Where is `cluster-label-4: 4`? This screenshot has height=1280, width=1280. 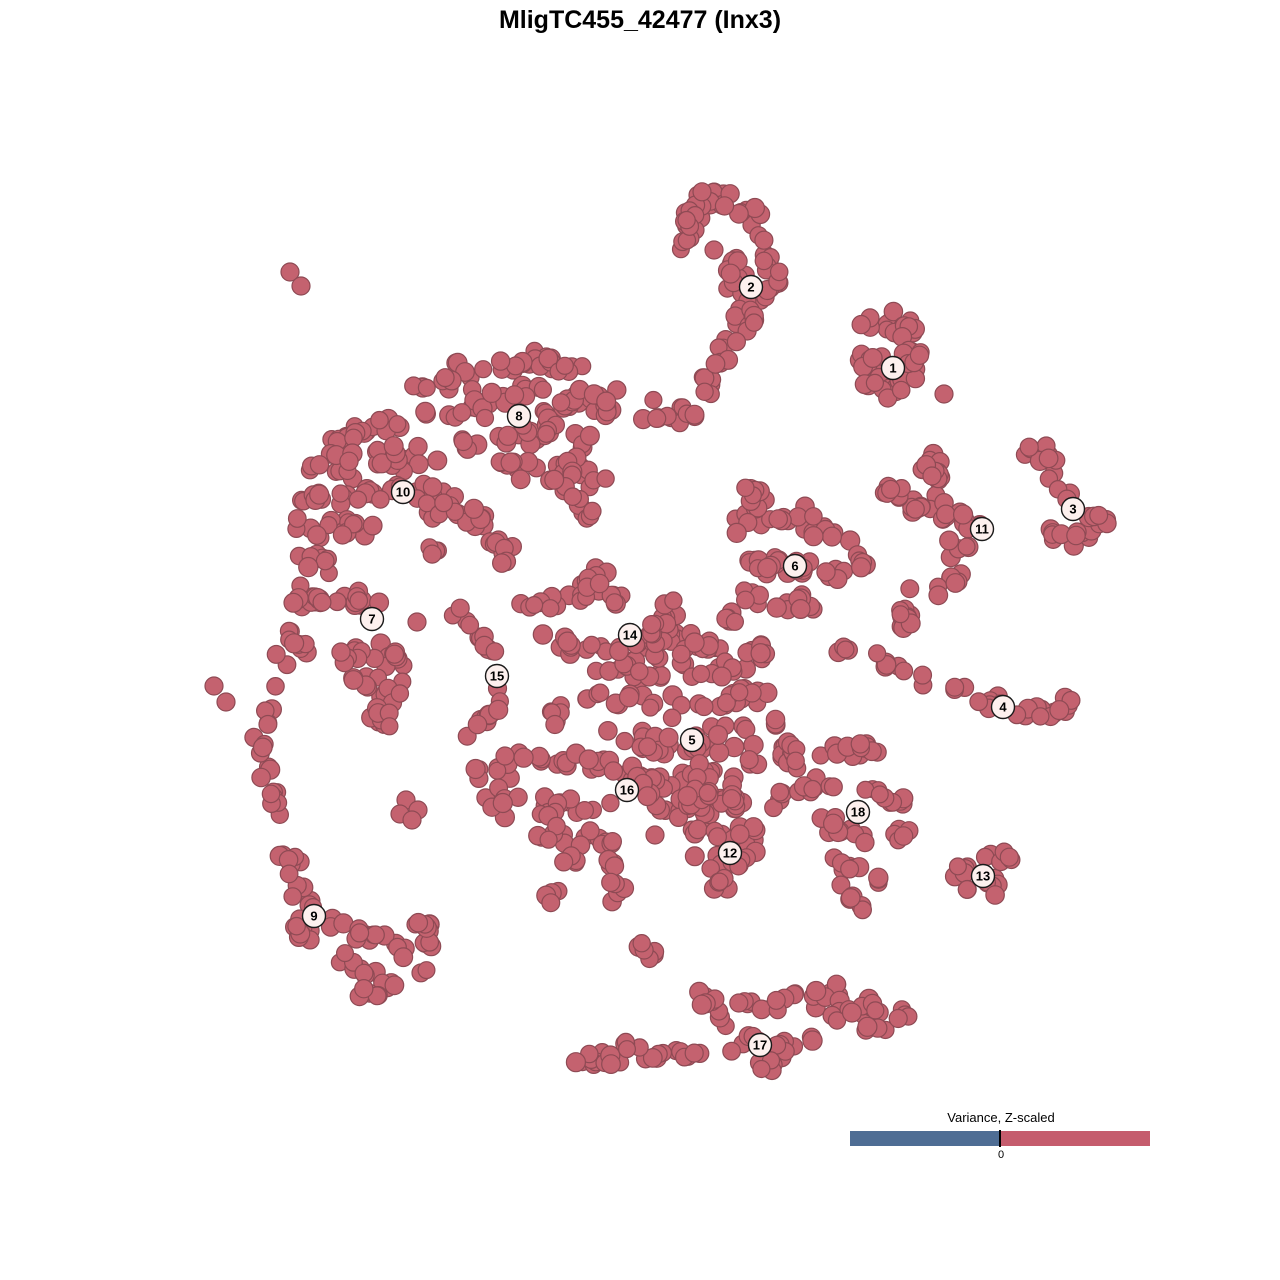
cluster-label-4: 4 is located at coordinates (1003, 707).